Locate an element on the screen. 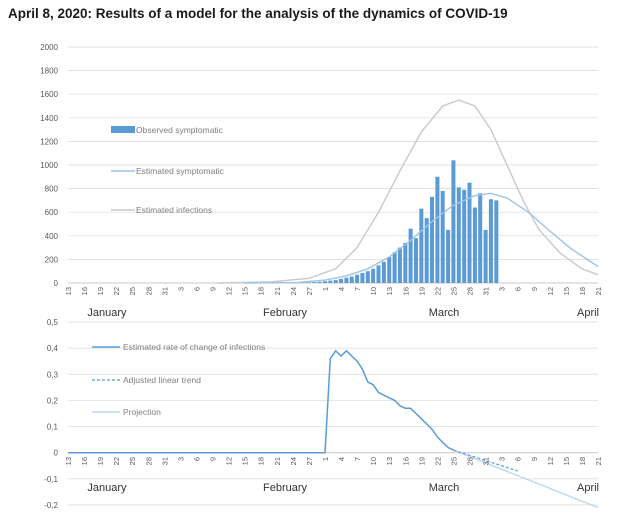 The image size is (635, 525). legend-label-infections: Estimated infections is located at coordinates (174, 210).